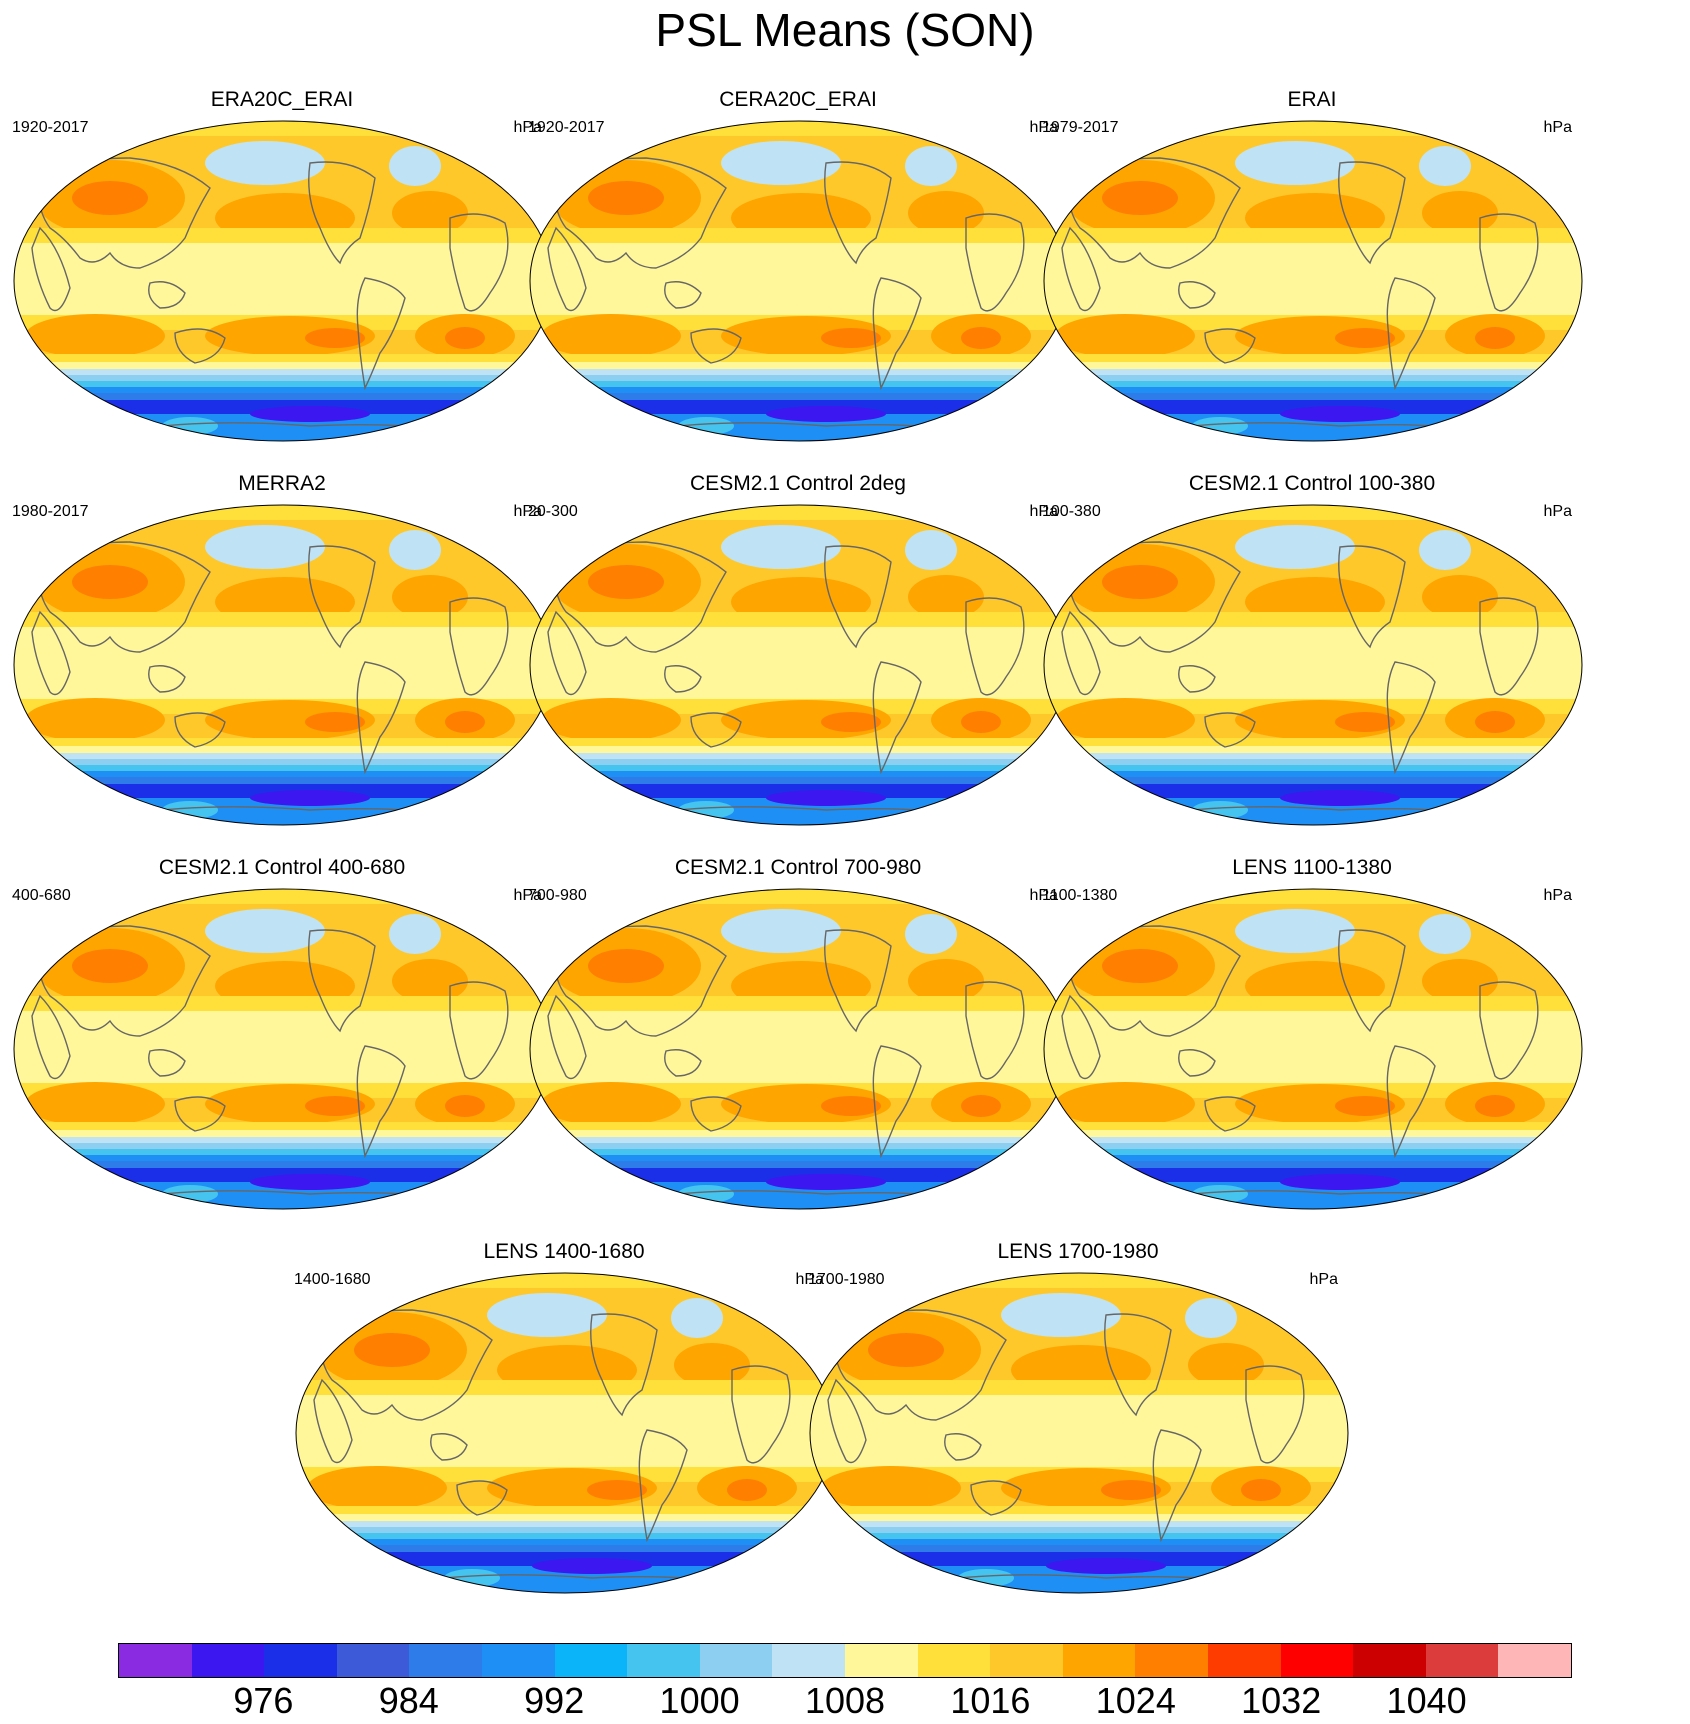 This screenshot has width=1690, height=1724. I want to click on colorbar, so click(845, 1660).